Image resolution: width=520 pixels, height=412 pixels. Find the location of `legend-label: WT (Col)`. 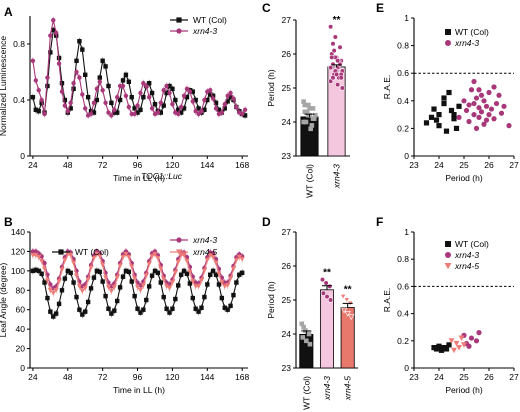

legend-label: WT (Col) is located at coordinates (472, 32).